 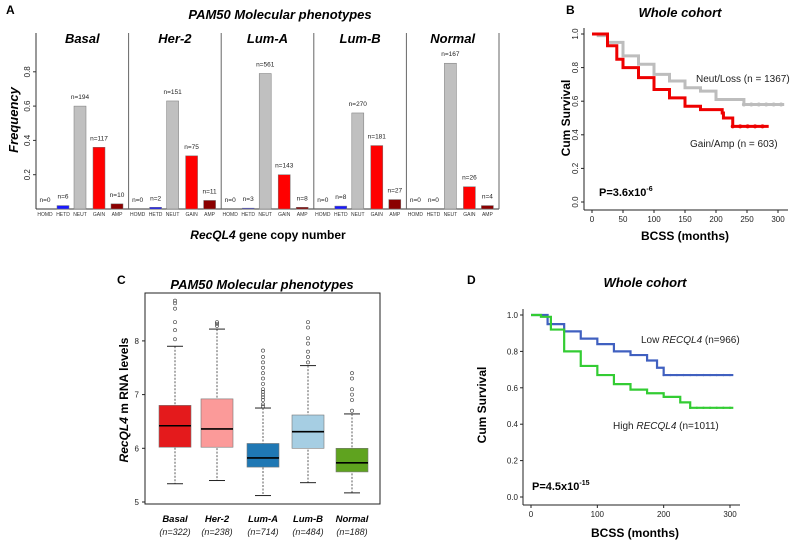 What do you see at coordinates (451, 215) in the screenshot?
I see `category-label: NEUT` at bounding box center [451, 215].